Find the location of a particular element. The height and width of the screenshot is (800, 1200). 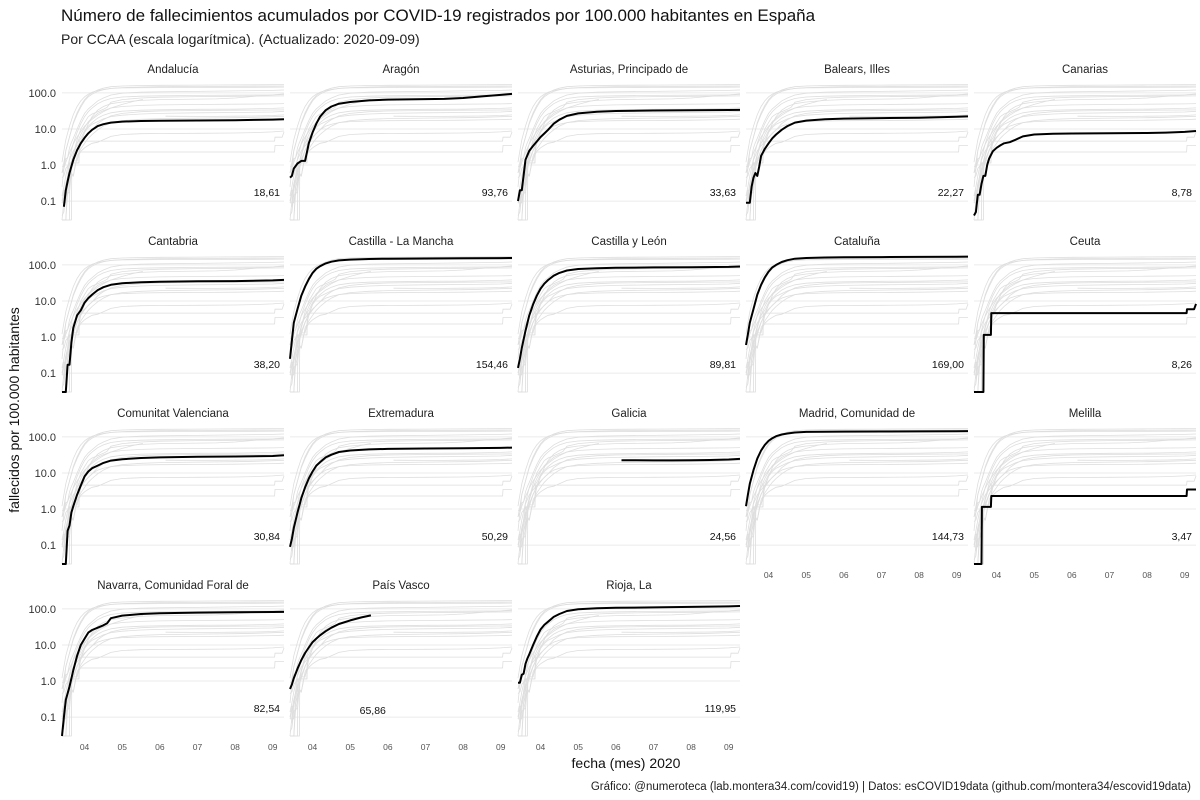

panel-melilla: Melilla 3,47 04 05 06 07 08 09 is located at coordinates (1085, 494).